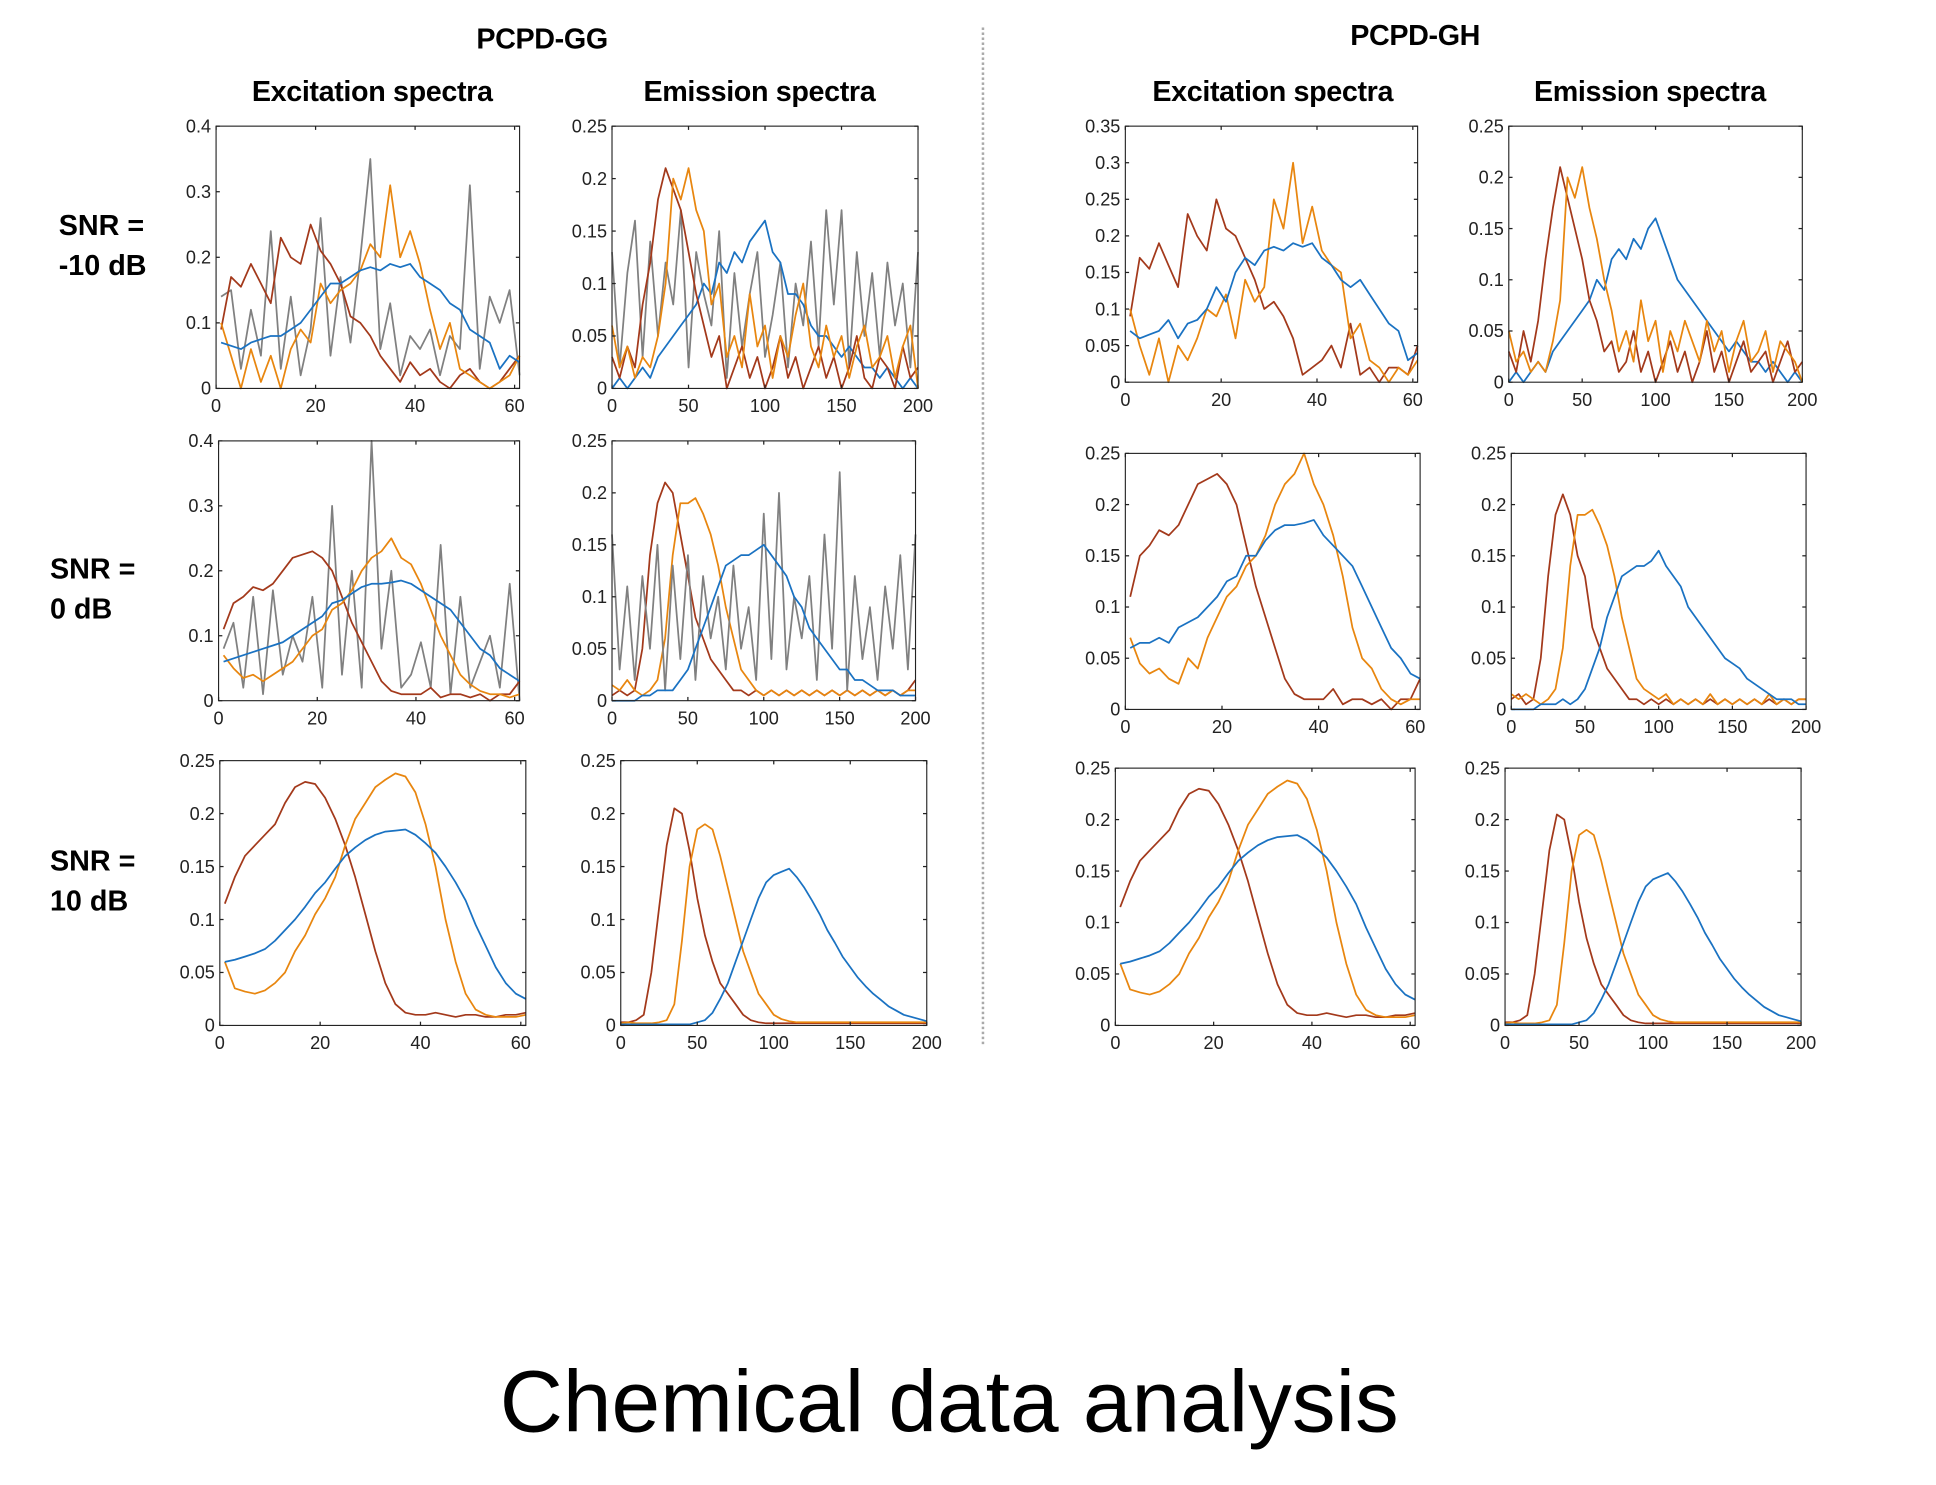 The height and width of the screenshot is (1485, 1936). What do you see at coordinates (81, 608) in the screenshot?
I see `row-label-line2: 0 dB` at bounding box center [81, 608].